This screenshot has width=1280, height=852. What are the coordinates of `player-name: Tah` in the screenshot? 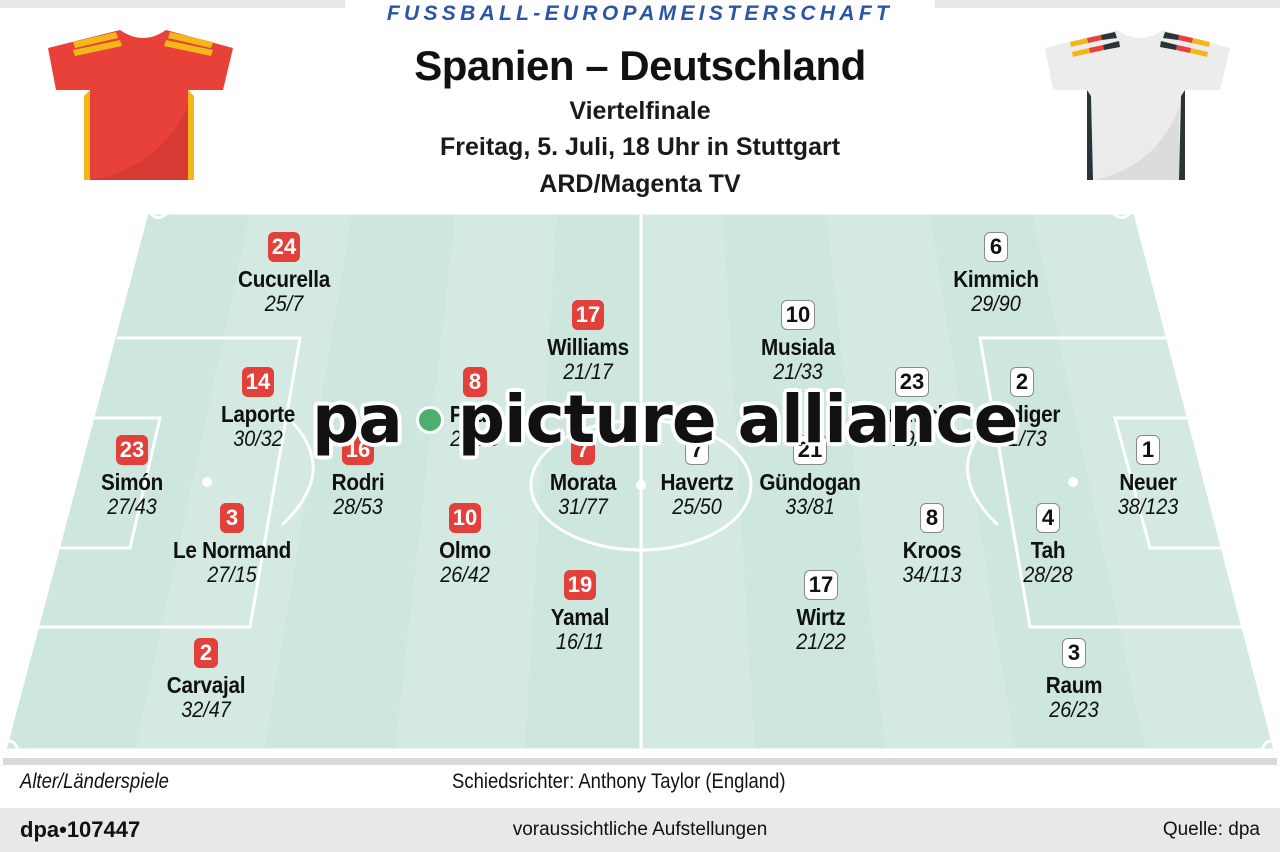 It's located at (1048, 550).